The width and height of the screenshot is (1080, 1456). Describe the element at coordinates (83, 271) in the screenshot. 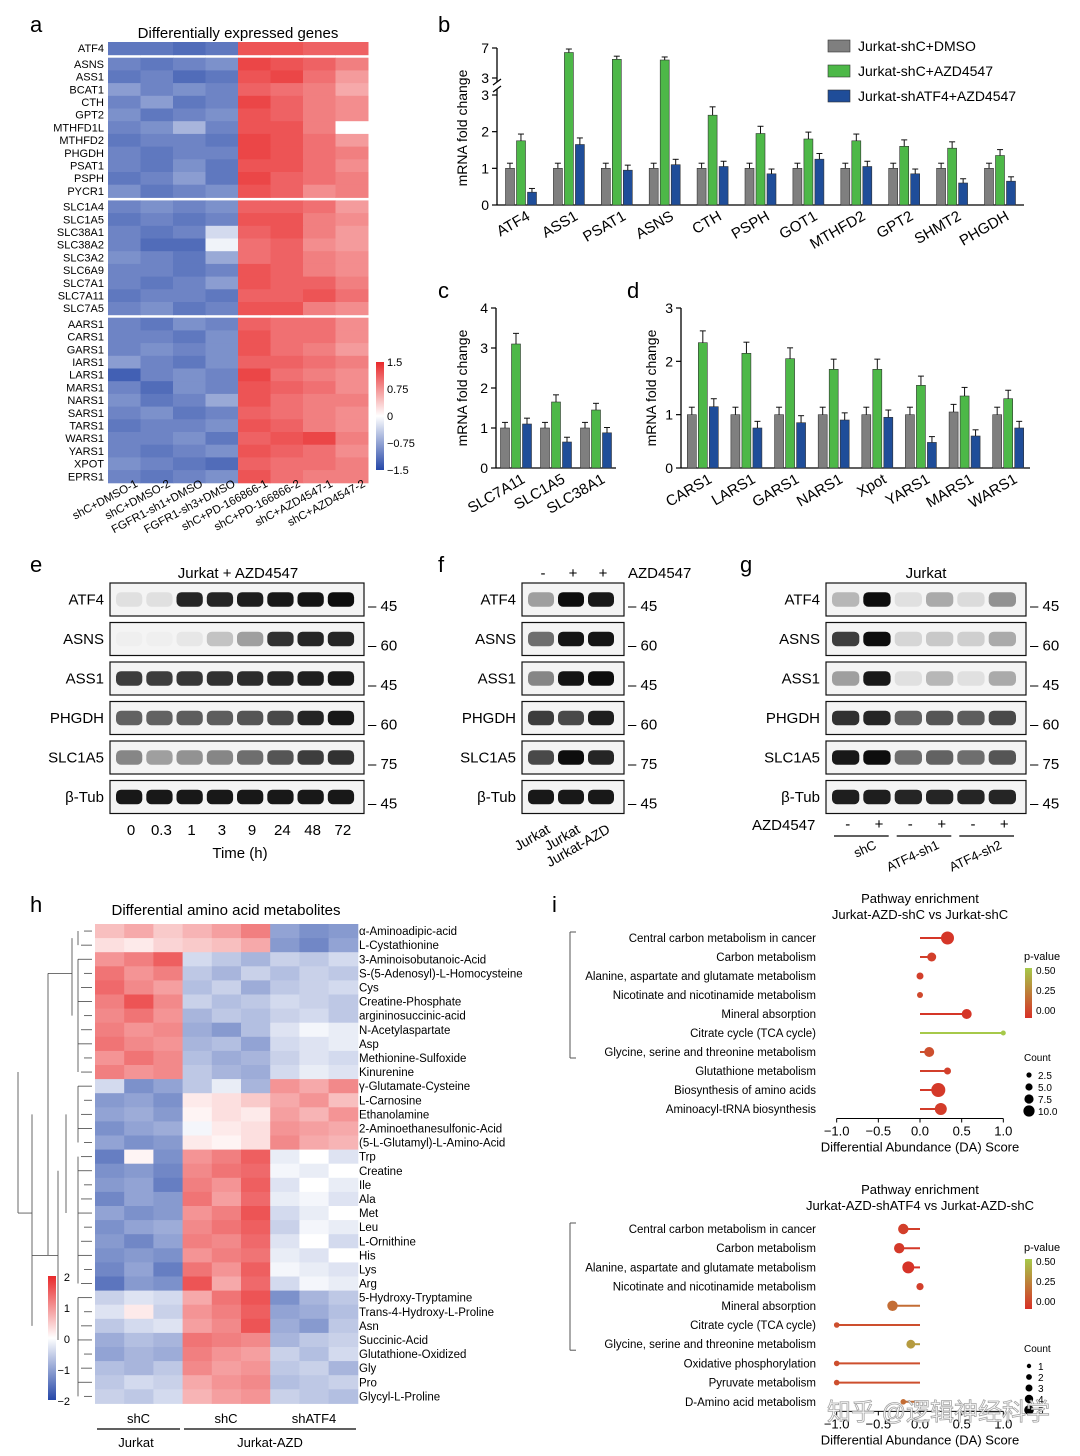

I see `gene-label: SLC6A9` at that location.